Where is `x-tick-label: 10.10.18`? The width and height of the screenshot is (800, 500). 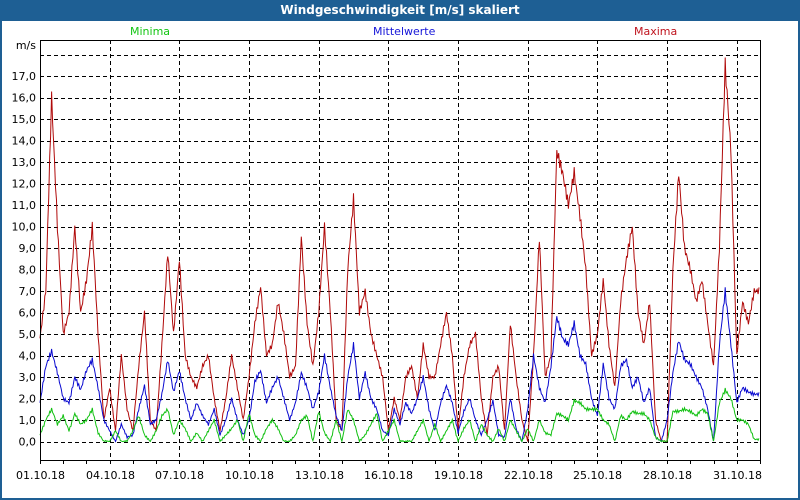 x-tick-label: 10.10.18 is located at coordinates (249, 475).